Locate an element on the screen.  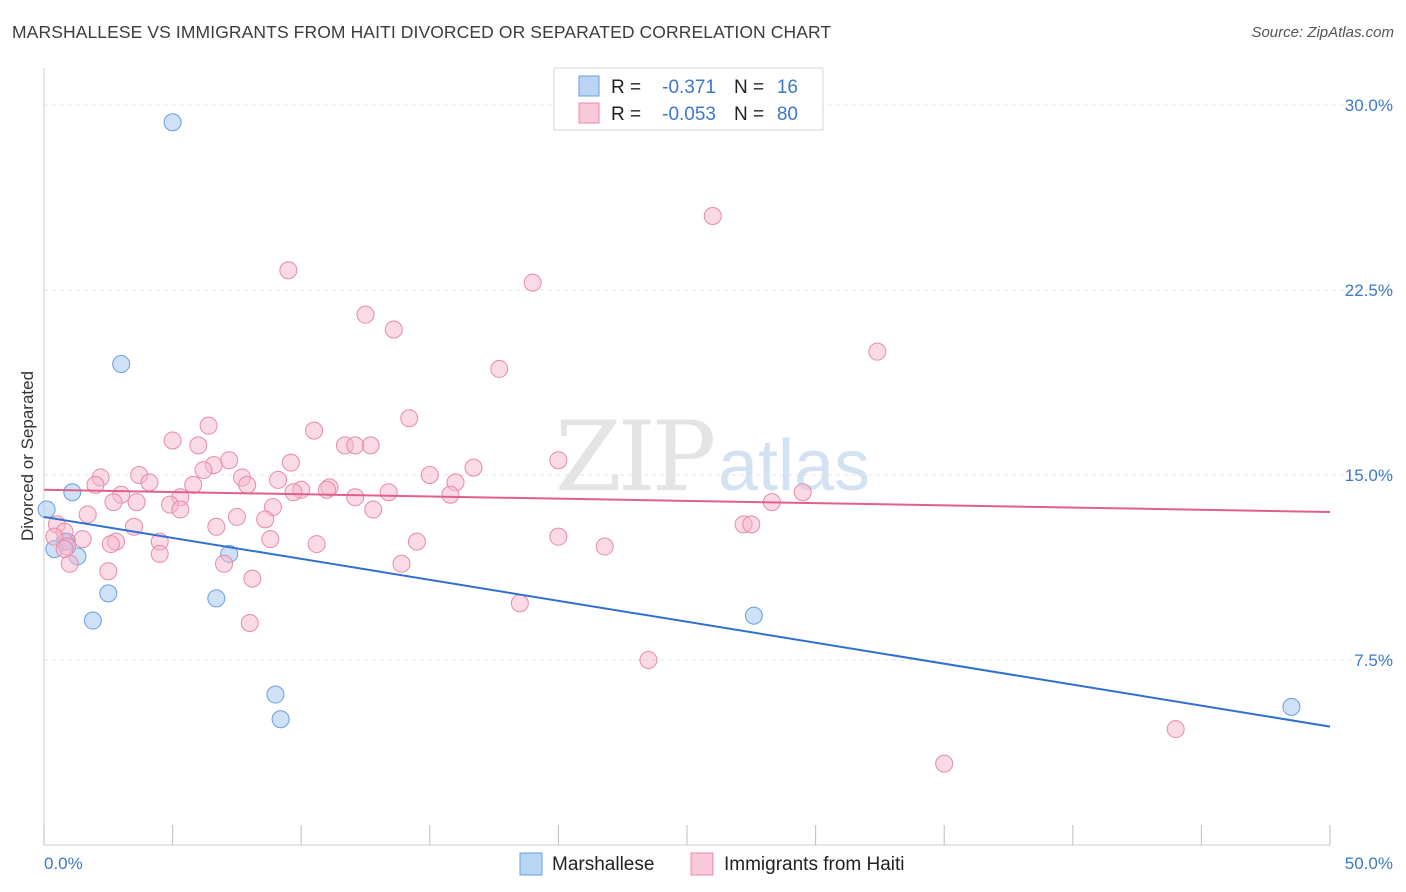
legend-n-value-2: 80 is located at coordinates (787, 114).